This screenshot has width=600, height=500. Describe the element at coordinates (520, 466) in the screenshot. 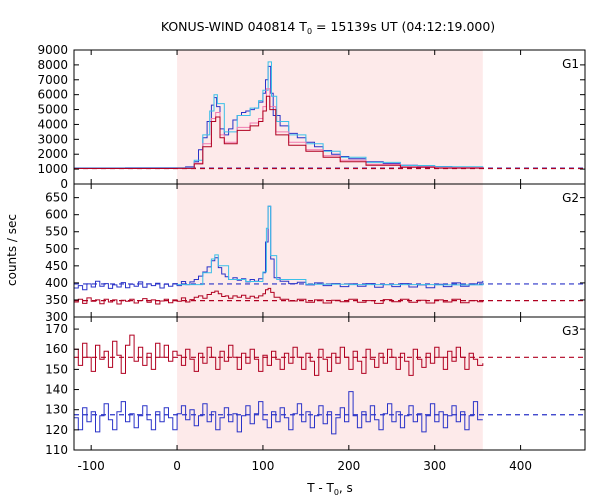

I see `x-tick-label: 400` at that location.